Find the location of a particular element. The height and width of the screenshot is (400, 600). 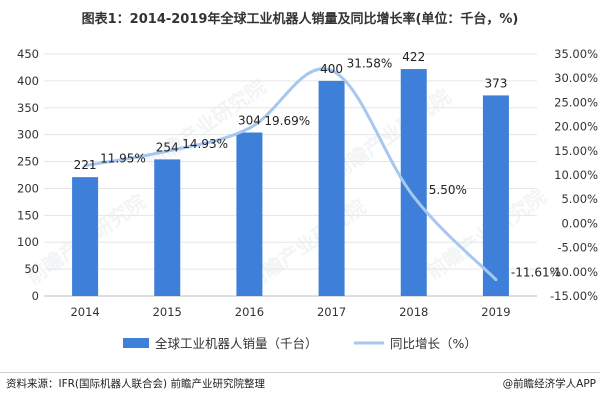

bar-2019 is located at coordinates (495, 195).